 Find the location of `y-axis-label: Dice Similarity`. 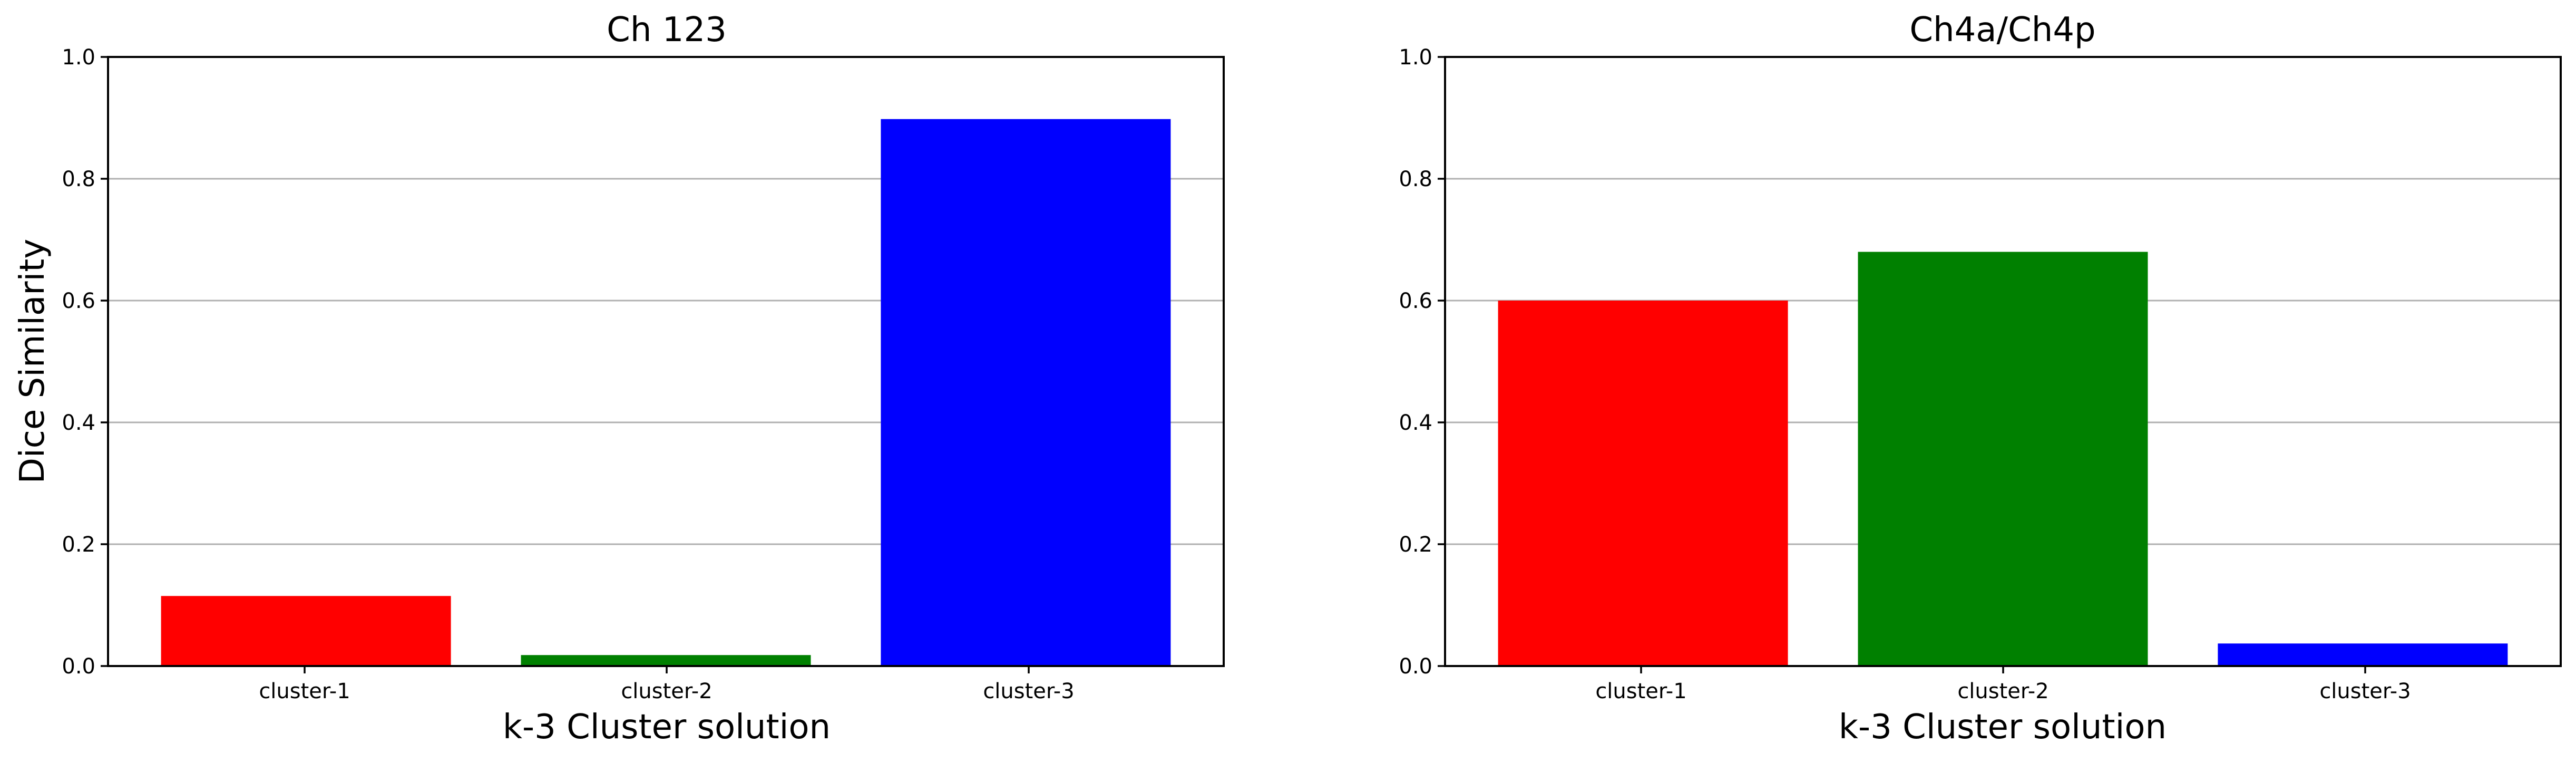

y-axis-label: Dice Similarity is located at coordinates (32, 361).